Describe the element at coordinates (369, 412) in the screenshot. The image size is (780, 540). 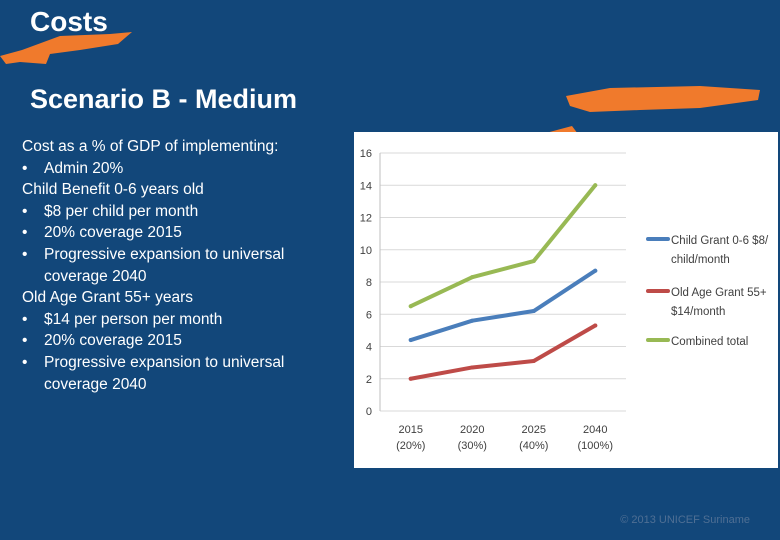
I see `y-tick-label: 0` at that location.